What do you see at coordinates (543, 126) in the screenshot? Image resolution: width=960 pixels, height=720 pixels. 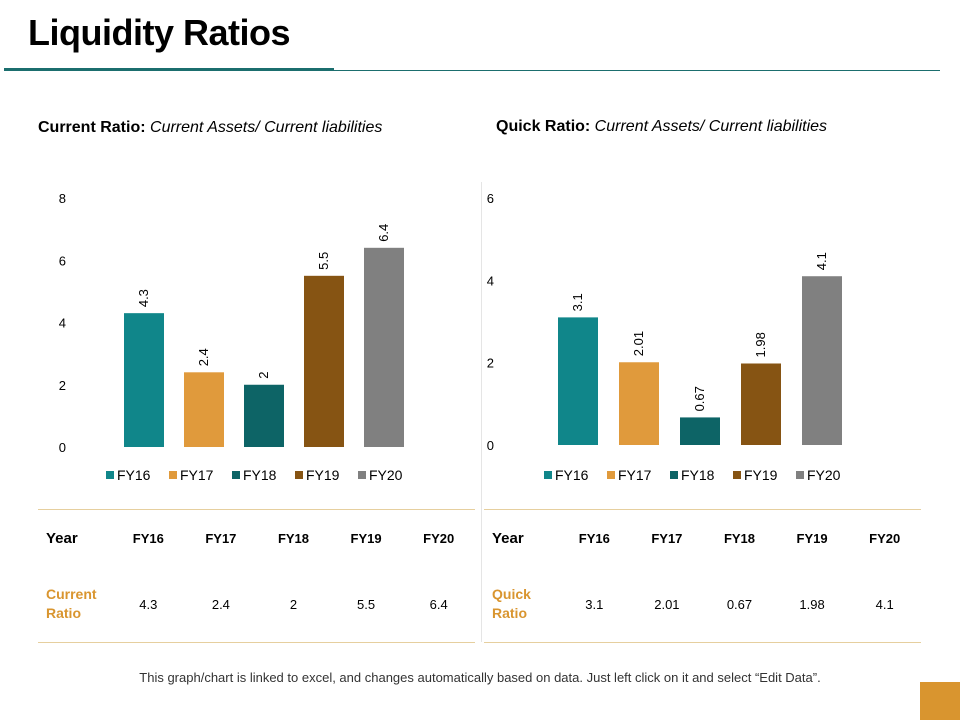 I see `quick-ratio-subtitle-bold: Quick Ratio:` at bounding box center [543, 126].